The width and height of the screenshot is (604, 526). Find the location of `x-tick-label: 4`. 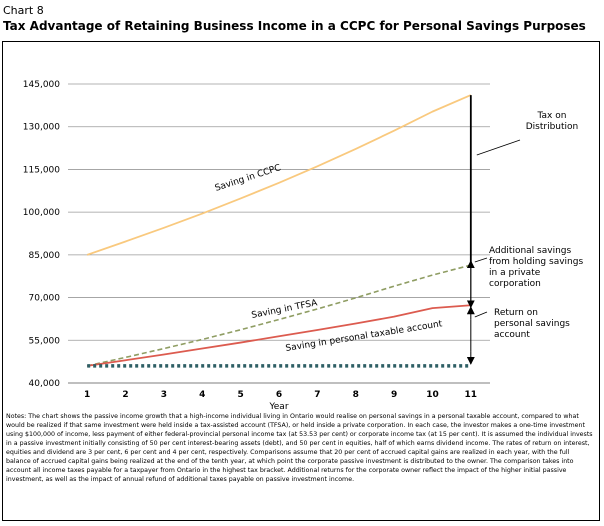

x-tick-label: 4 is located at coordinates (202, 395).